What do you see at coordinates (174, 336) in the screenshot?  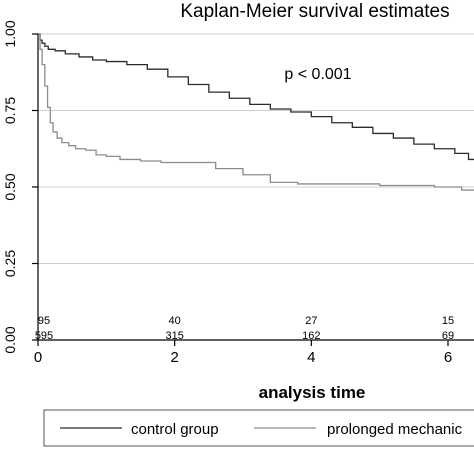 I see `risk-count-r1-c1: 315` at bounding box center [174, 336].